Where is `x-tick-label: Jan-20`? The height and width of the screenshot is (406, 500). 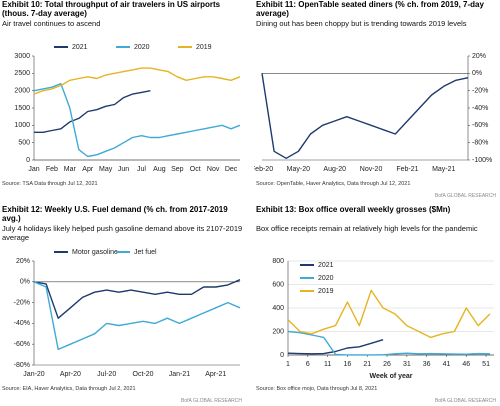 x-tick-label: Jan-20 is located at coordinates (34, 374).